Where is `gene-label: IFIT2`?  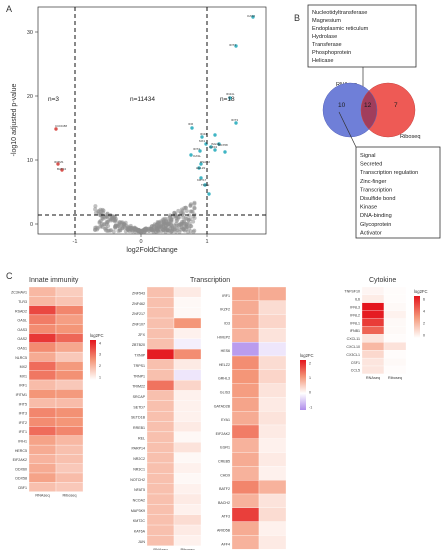 gene-label: IFIT2 is located at coordinates (23, 423).